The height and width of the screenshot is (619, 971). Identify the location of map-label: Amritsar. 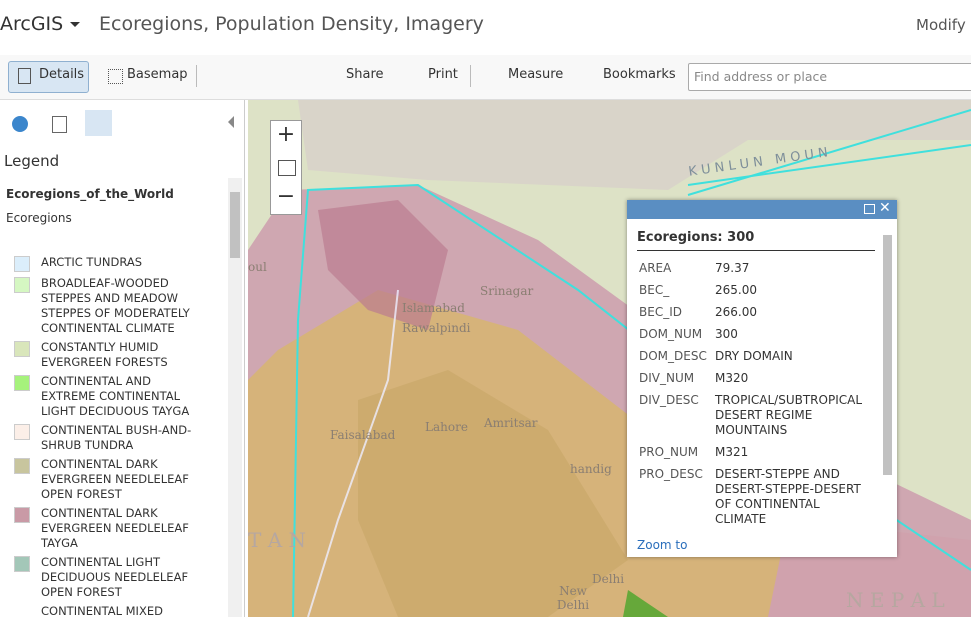
(511, 423).